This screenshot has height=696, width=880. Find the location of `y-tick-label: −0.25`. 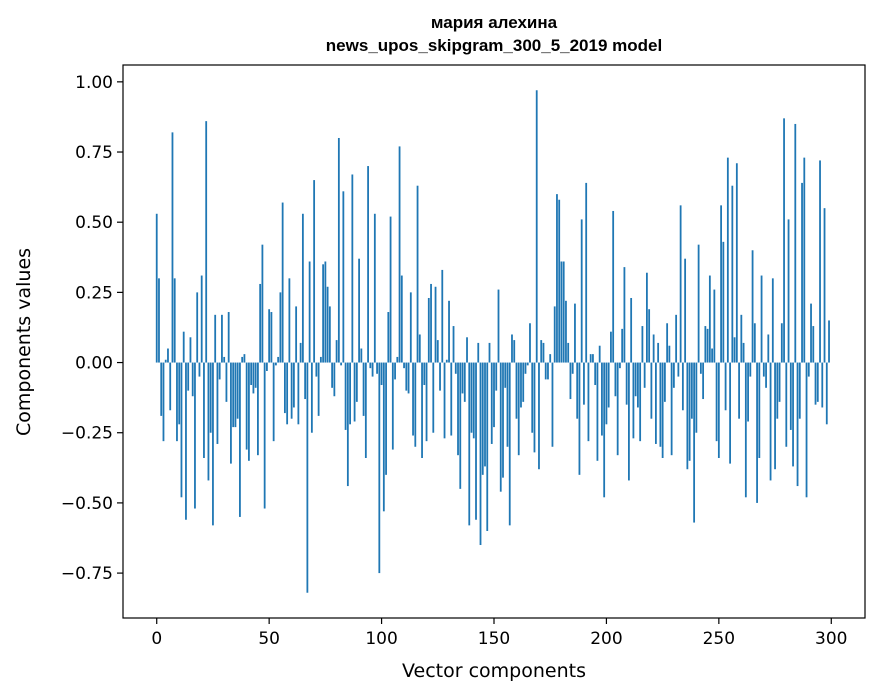

y-tick-label: −0.25 is located at coordinates (87, 434).